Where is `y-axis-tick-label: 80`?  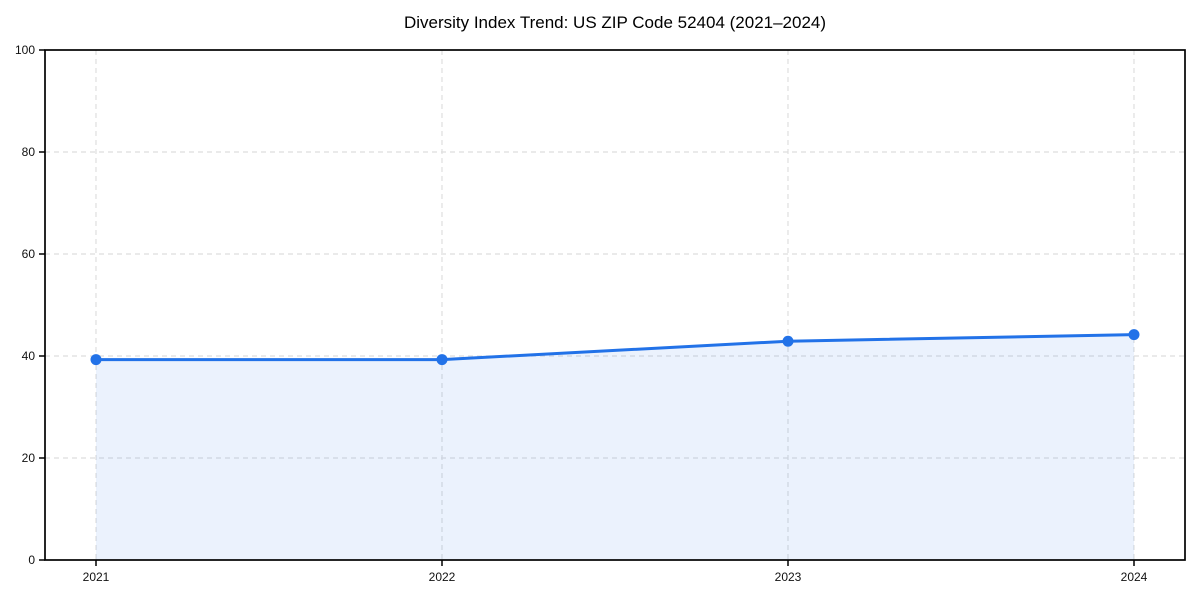 y-axis-tick-label: 80 is located at coordinates (29, 152).